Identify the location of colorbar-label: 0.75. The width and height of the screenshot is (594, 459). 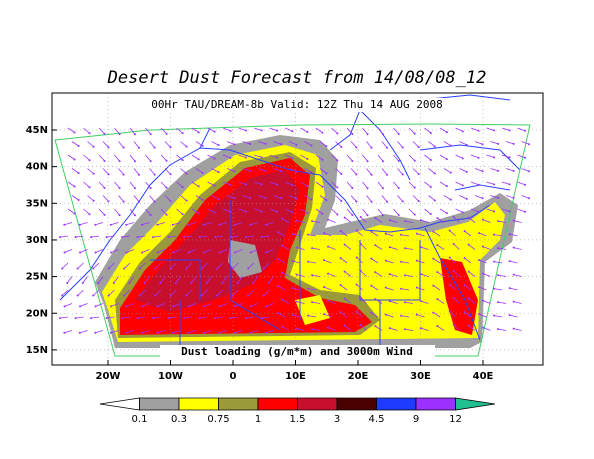
(218, 419).